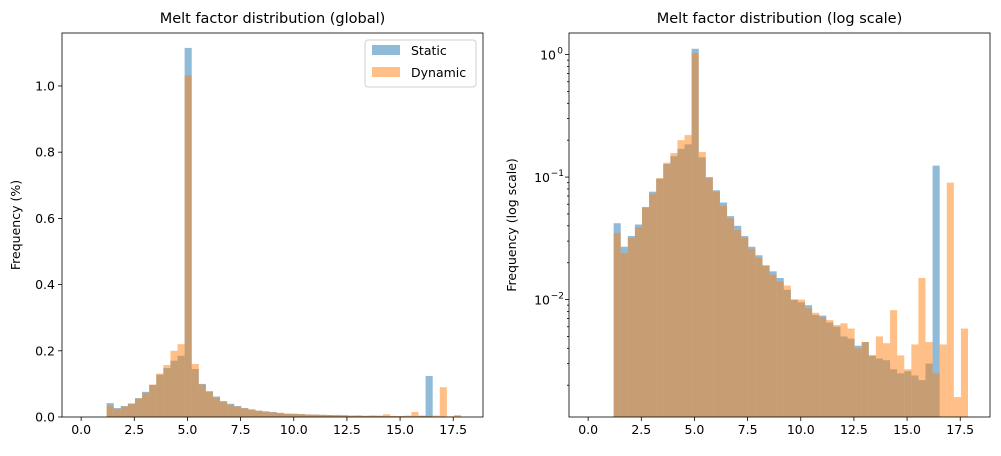 The height and width of the screenshot is (456, 1001). What do you see at coordinates (45, 85) in the screenshot?
I see `y-tick-label: 1.0` at bounding box center [45, 85].